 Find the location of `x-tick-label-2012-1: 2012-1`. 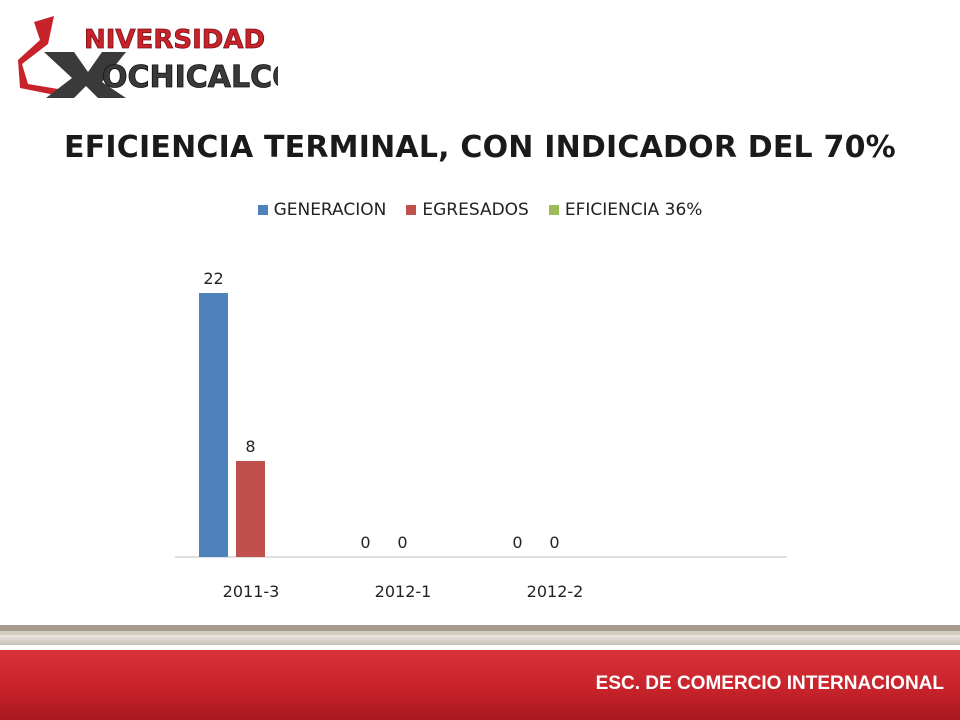

x-tick-label-2012-1: 2012-1 is located at coordinates (403, 591).